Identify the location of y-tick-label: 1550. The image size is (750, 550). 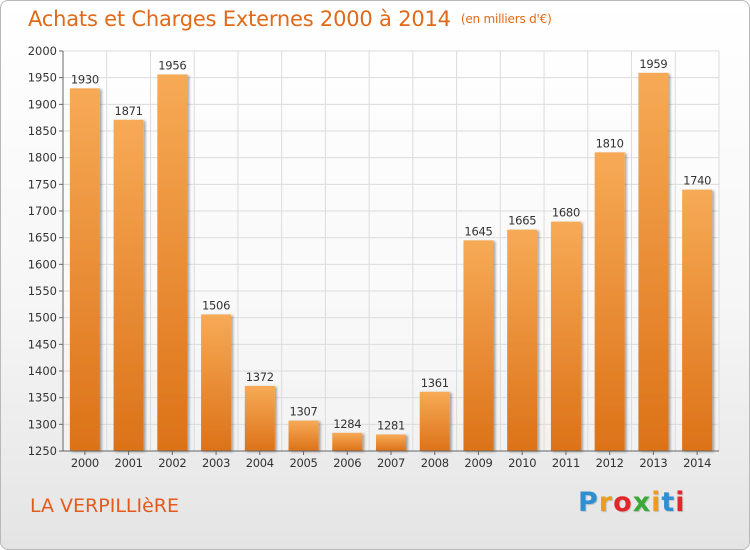
(42, 291).